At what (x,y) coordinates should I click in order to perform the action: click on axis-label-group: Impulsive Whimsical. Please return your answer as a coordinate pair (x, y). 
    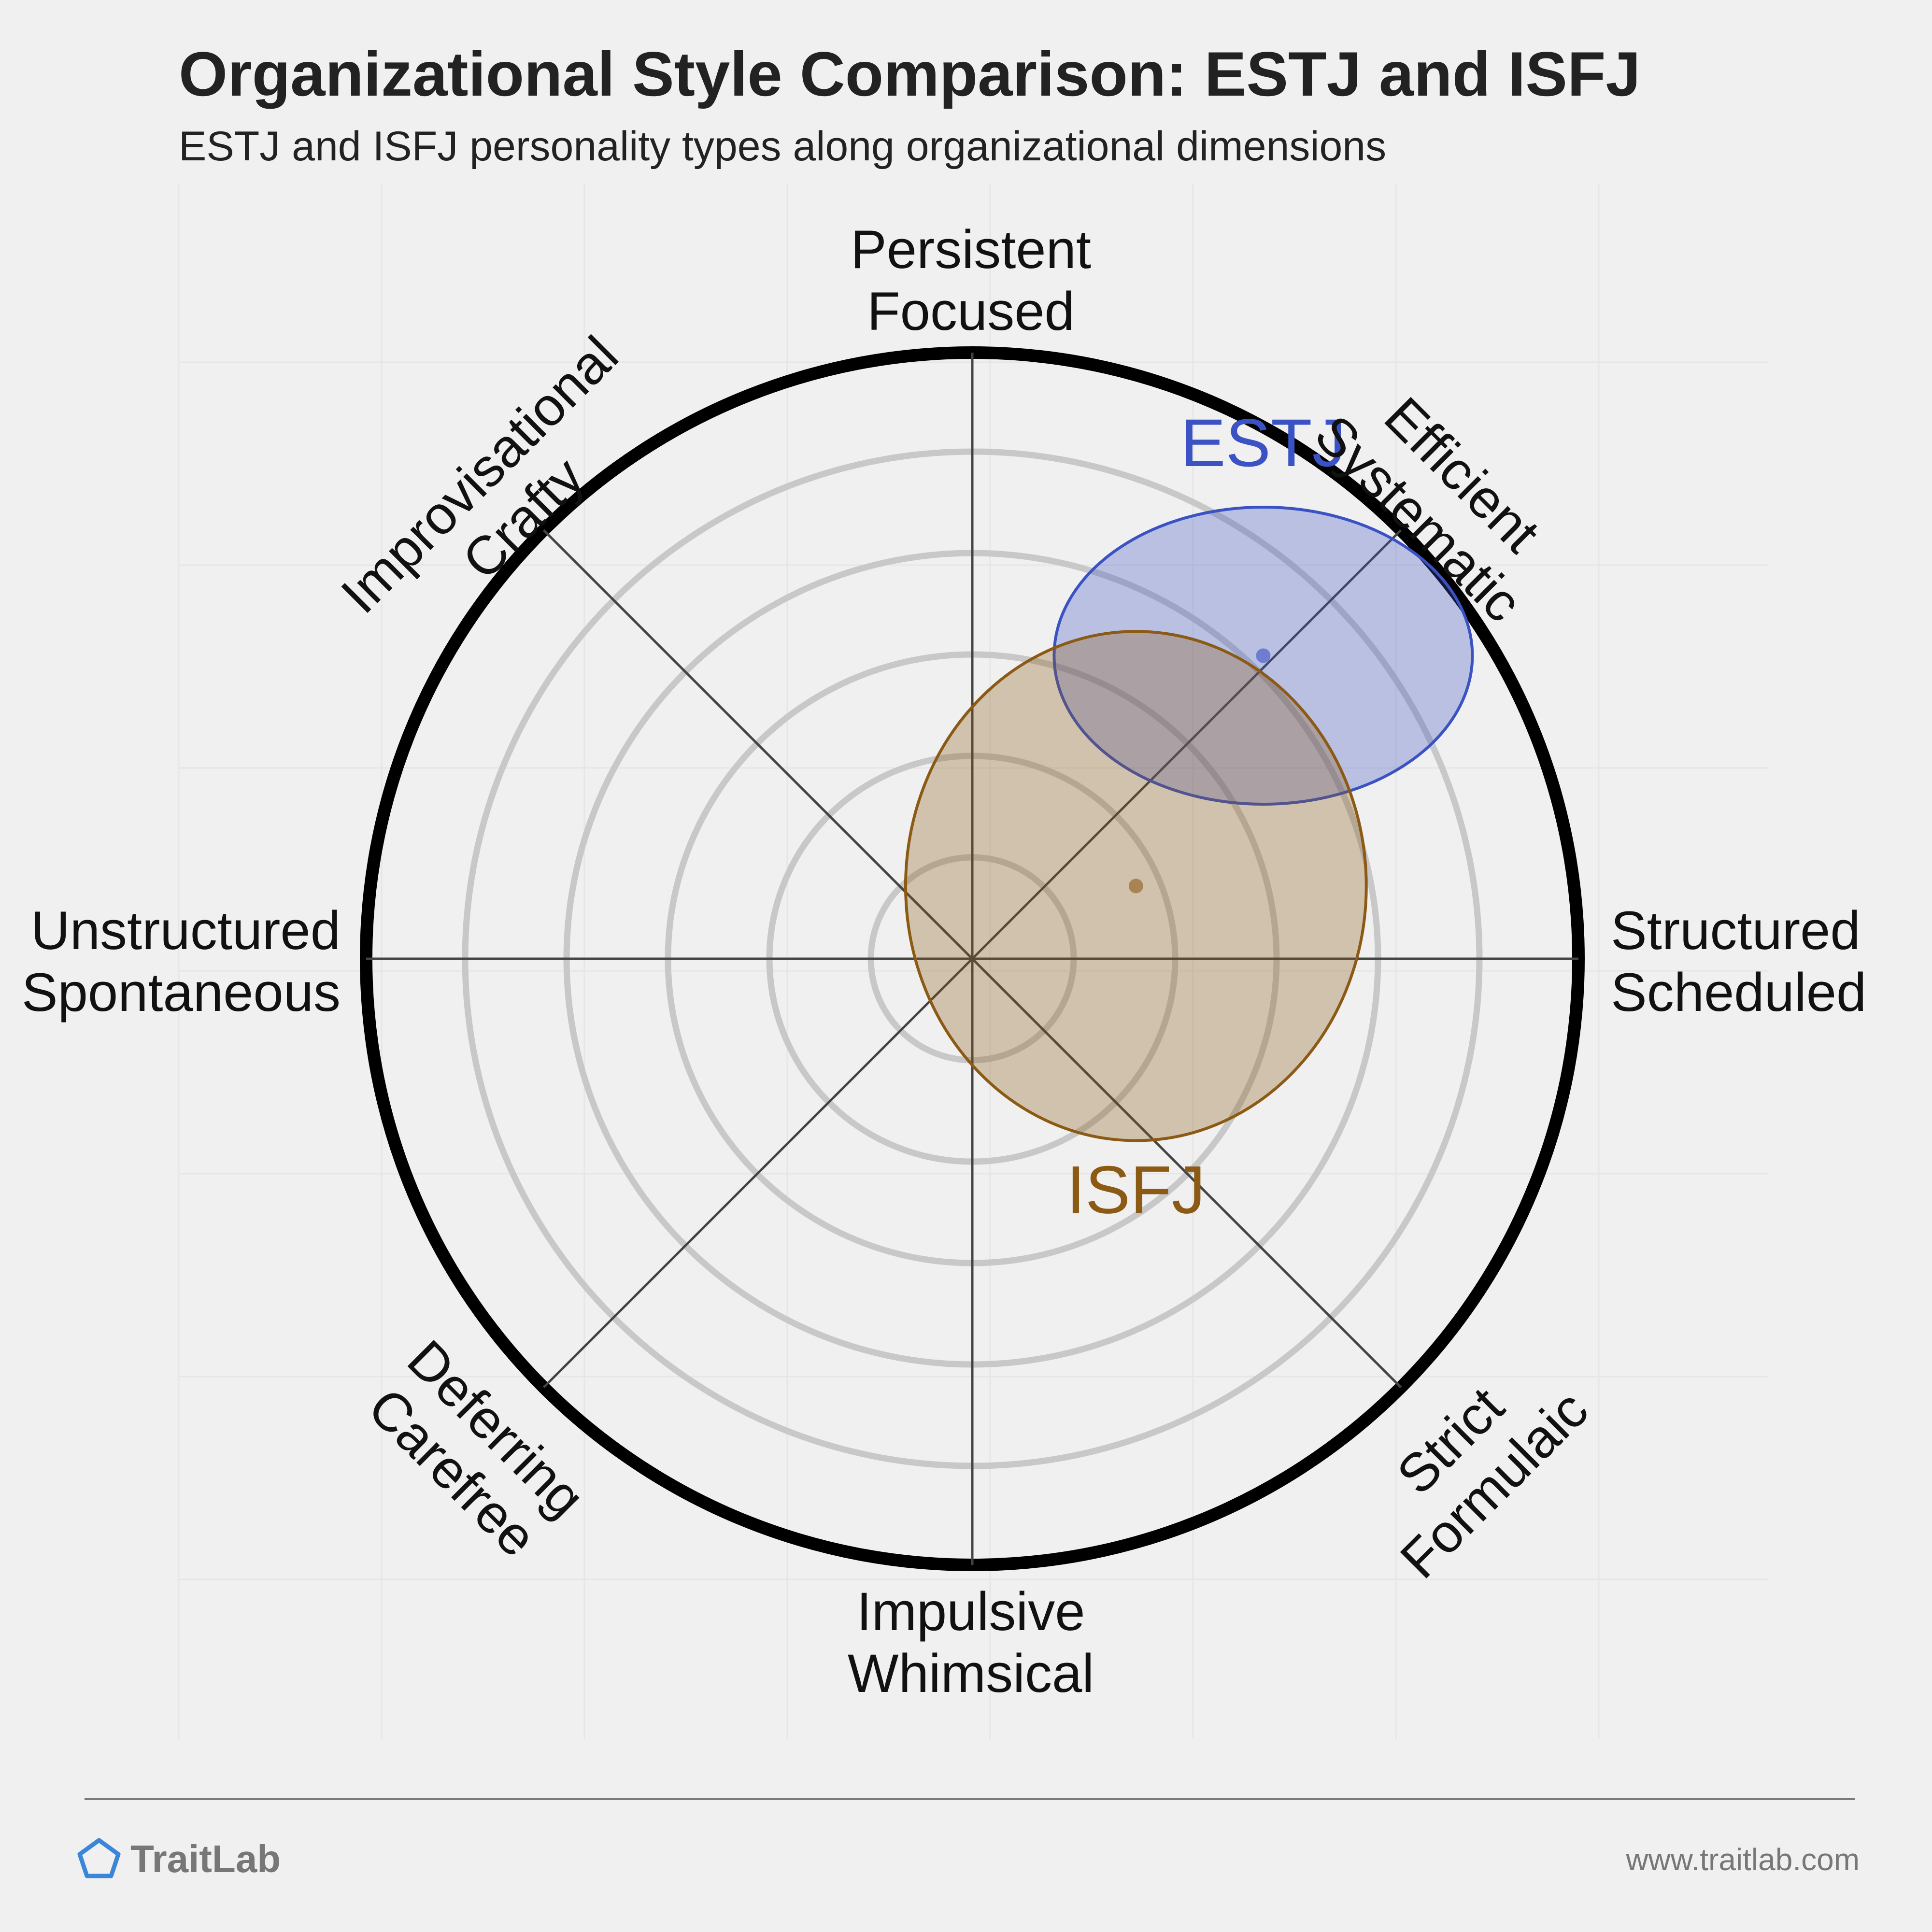
    Looking at the image, I should click on (971, 1642).